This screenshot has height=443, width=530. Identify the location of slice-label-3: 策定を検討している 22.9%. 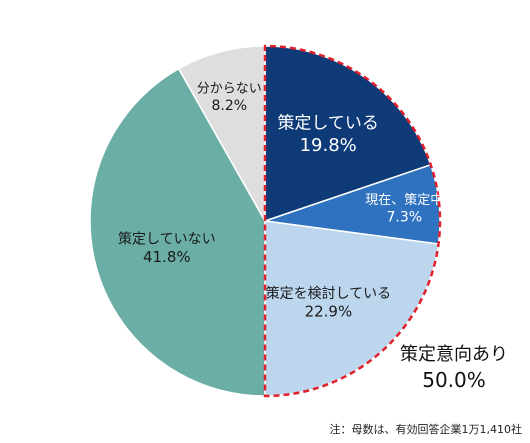
(329, 303).